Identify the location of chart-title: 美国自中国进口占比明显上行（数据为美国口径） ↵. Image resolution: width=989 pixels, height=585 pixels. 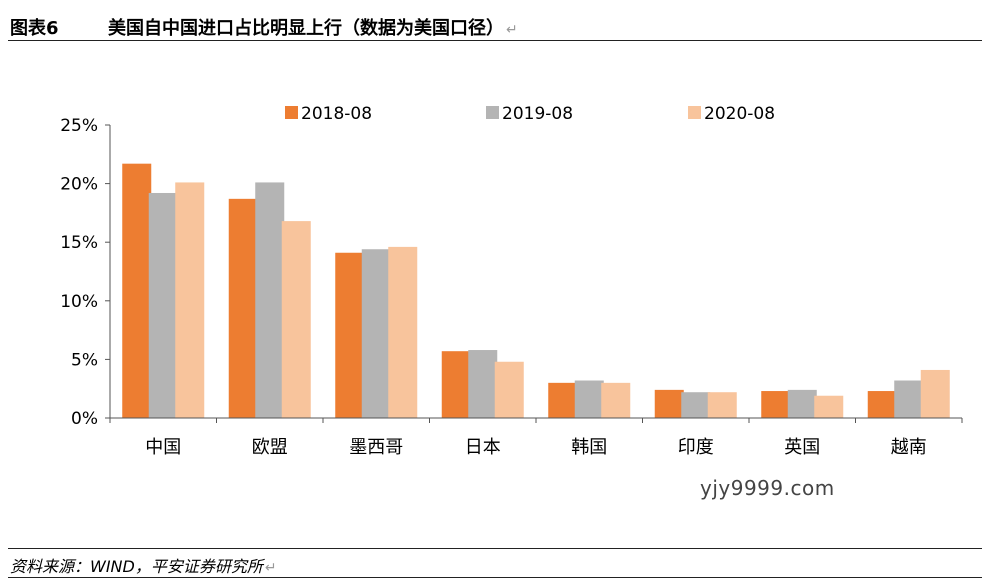
(313, 27).